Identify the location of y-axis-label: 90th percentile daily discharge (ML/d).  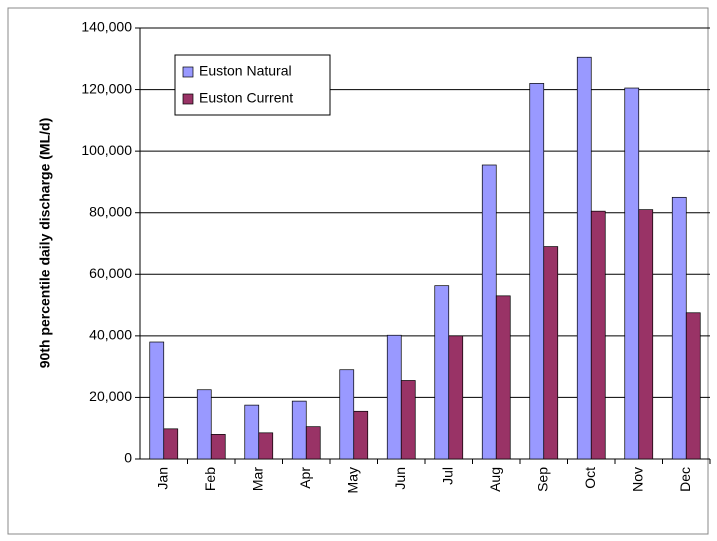
(45, 243).